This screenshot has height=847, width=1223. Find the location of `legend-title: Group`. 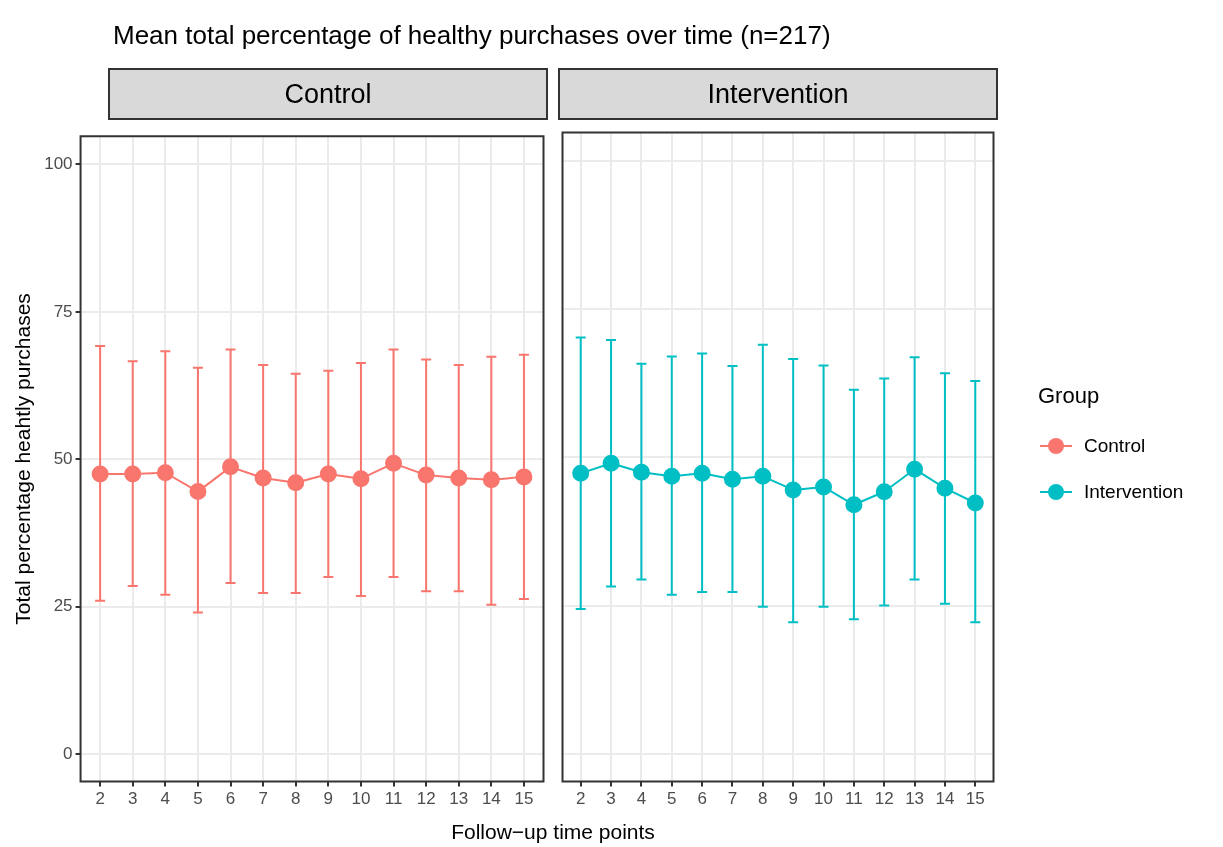

legend-title: Group is located at coordinates (1069, 396).